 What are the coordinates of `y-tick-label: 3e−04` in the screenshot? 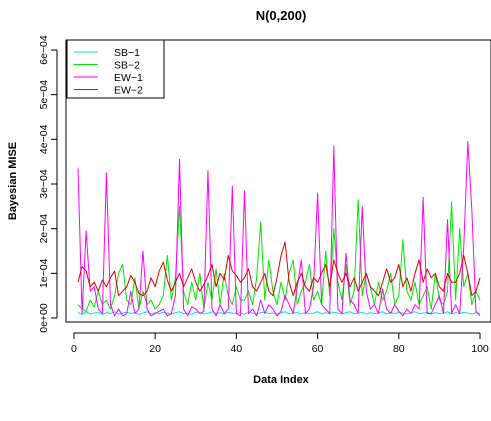 It's located at (44, 184).